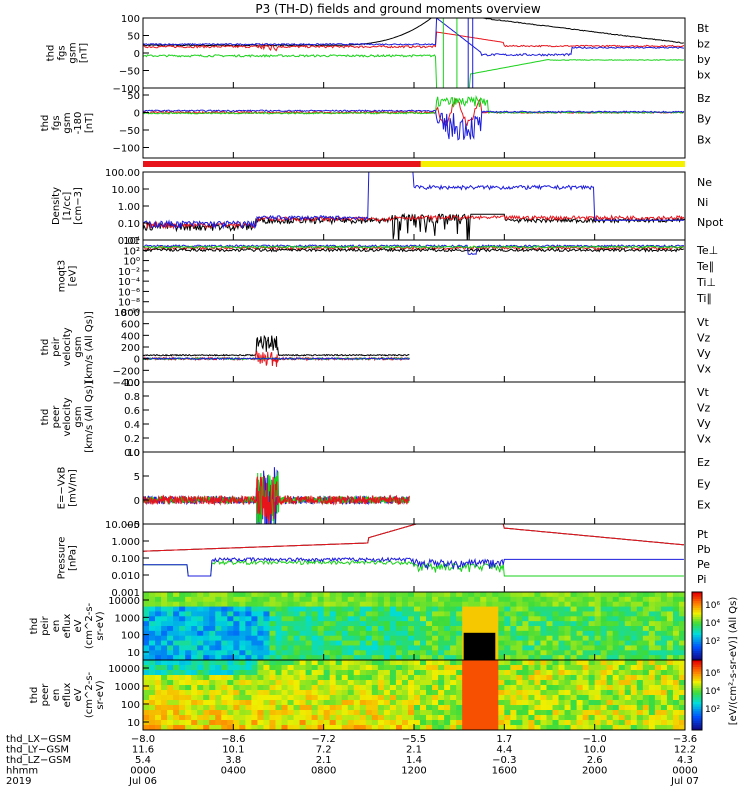  I want to click on legend-peir_vel-vt: Vt, so click(703, 322).